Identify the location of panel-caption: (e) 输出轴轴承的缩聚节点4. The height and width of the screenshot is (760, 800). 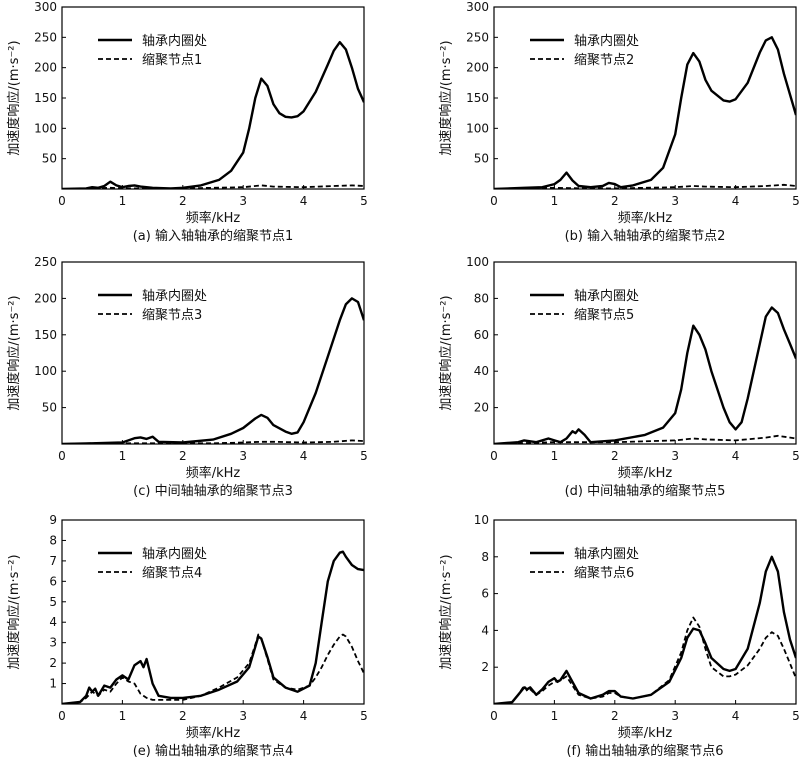
(213, 751).